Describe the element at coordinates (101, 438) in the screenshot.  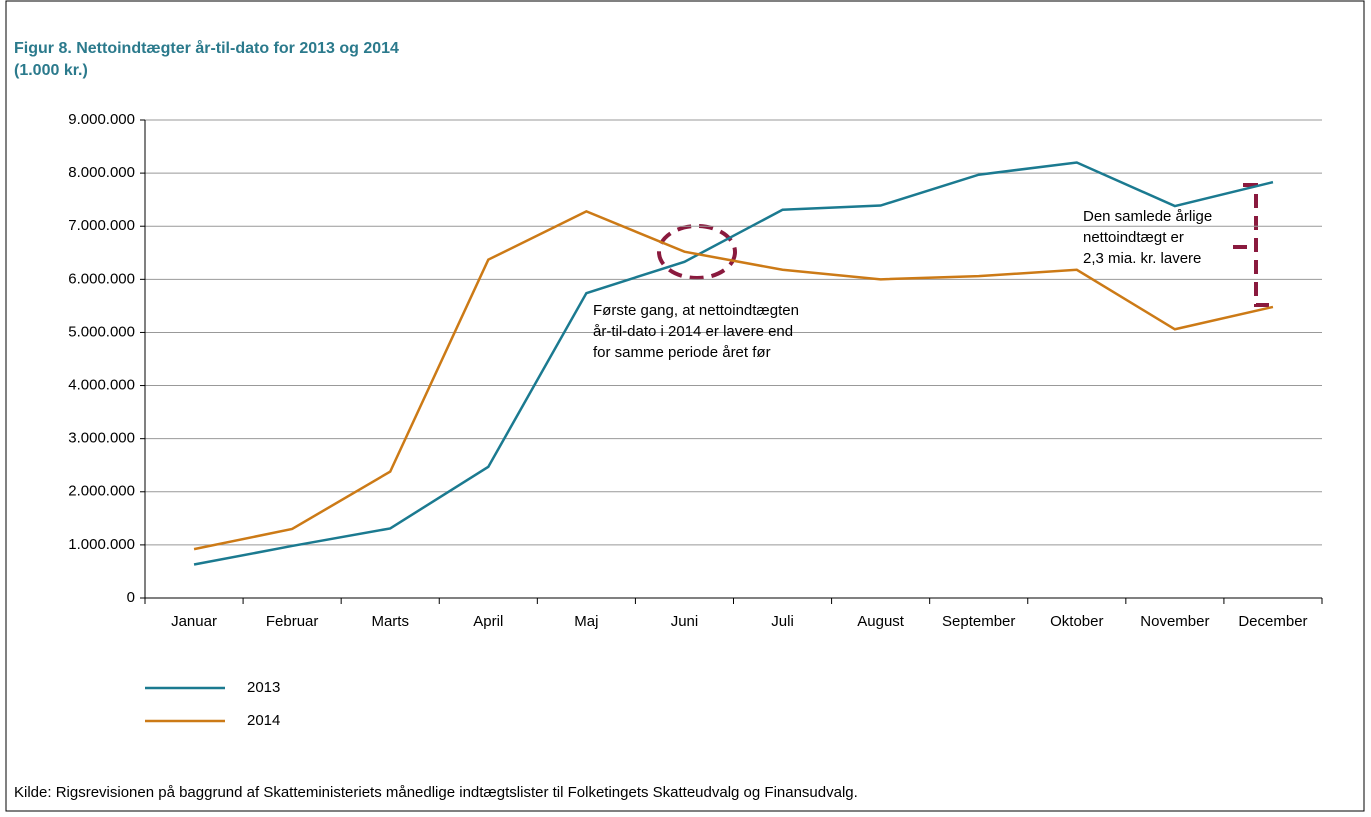
I see `y-tick-label: 3.000.000` at that location.